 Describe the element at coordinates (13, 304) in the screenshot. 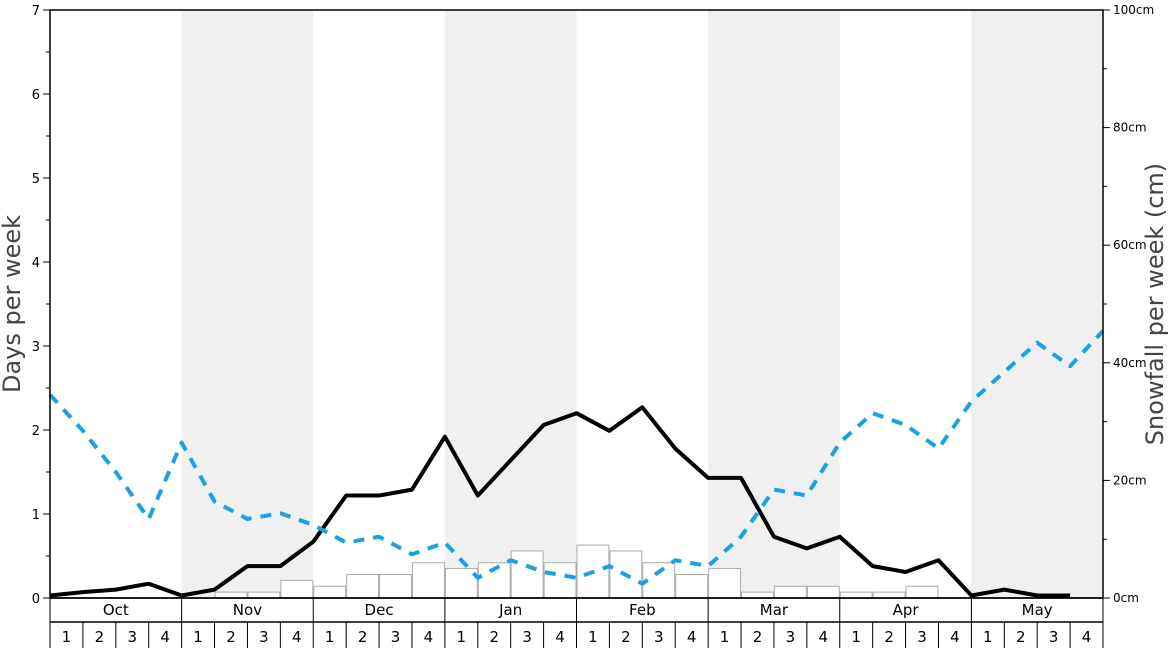

I see `left-axis-title: Days per week` at that location.